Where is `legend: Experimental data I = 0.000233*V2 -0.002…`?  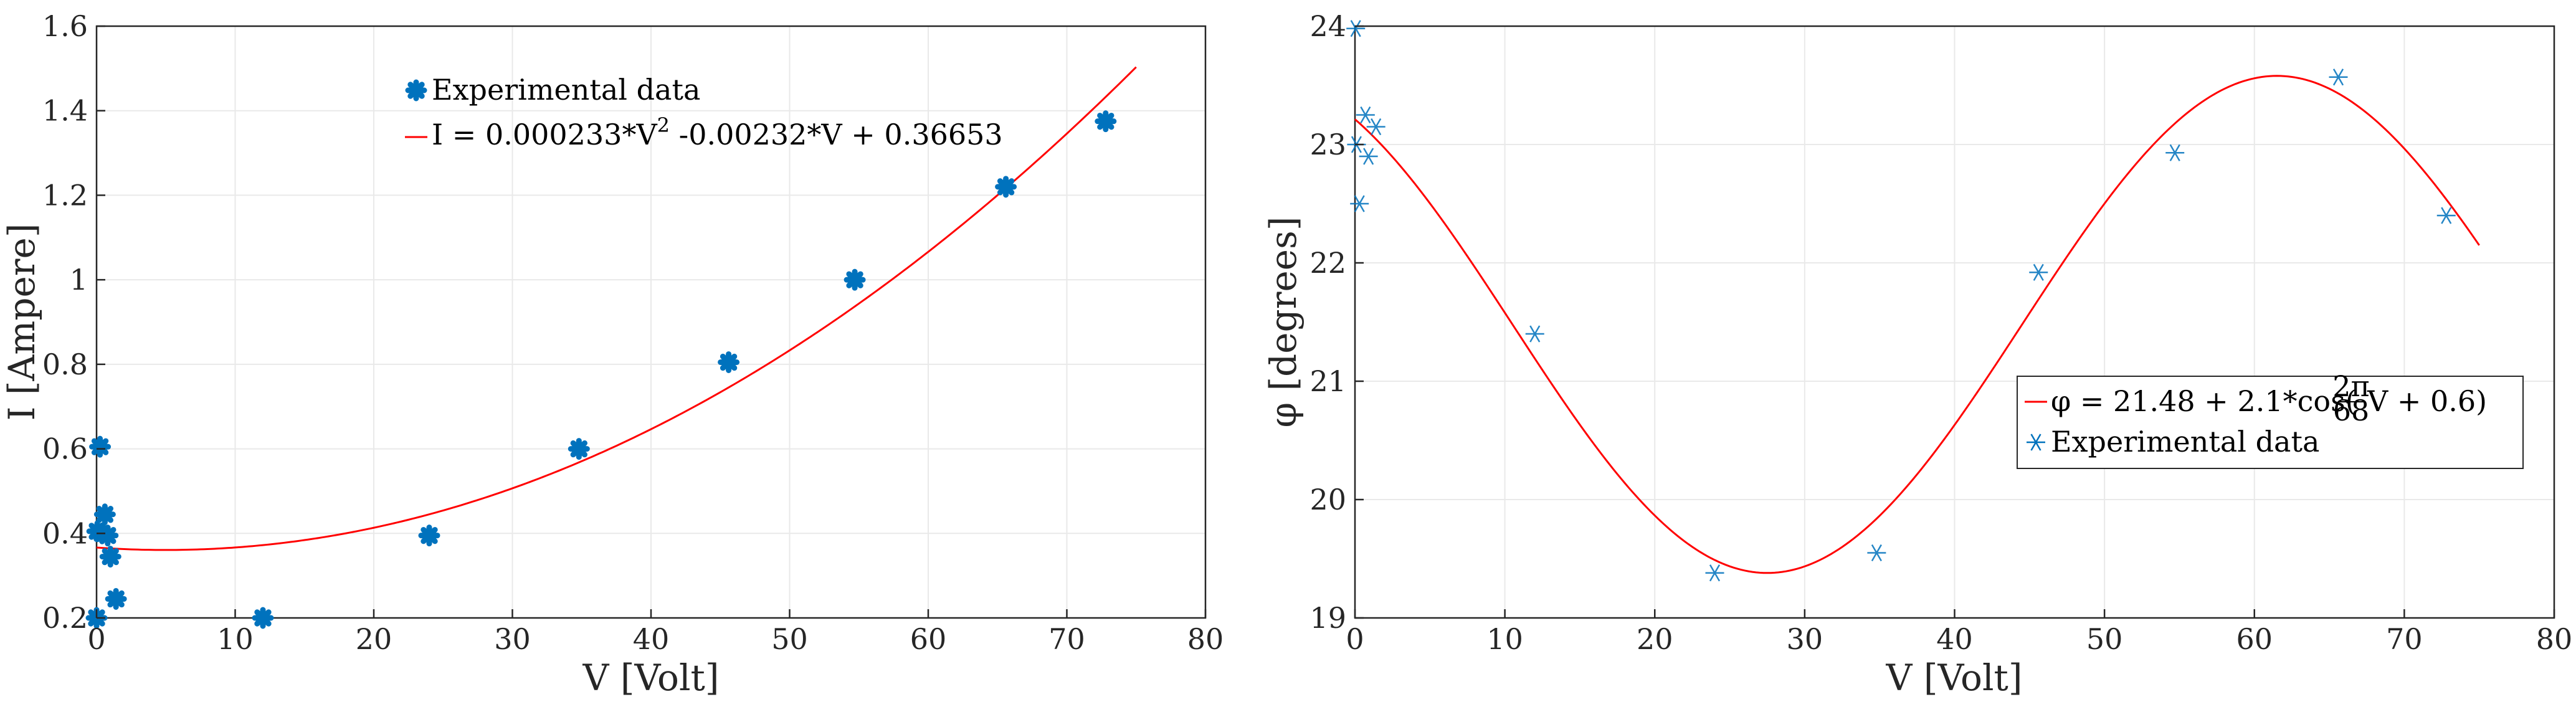 legend: Experimental data I = 0.000233*V2 -0.002… is located at coordinates (704, 112).